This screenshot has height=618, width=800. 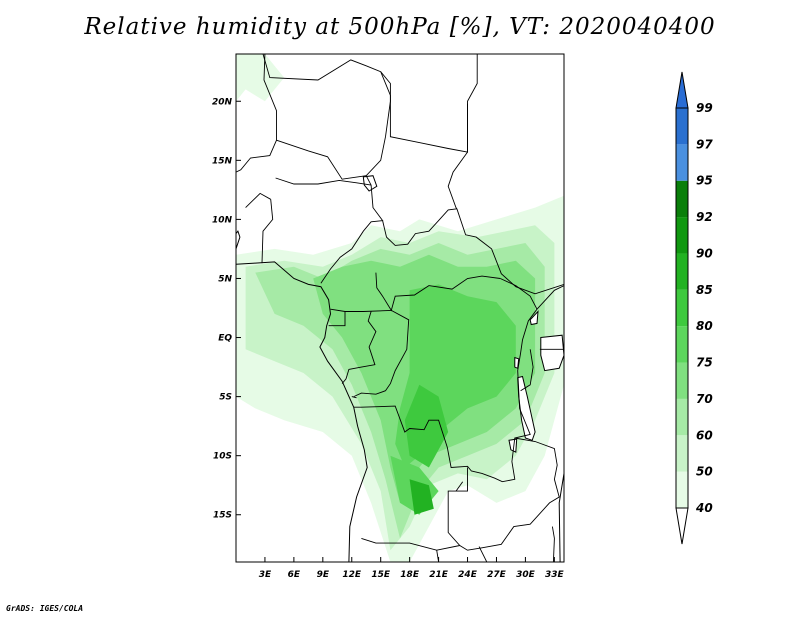 What do you see at coordinates (704, 399) in the screenshot?
I see `colorbar-label: 70` at bounding box center [704, 399].